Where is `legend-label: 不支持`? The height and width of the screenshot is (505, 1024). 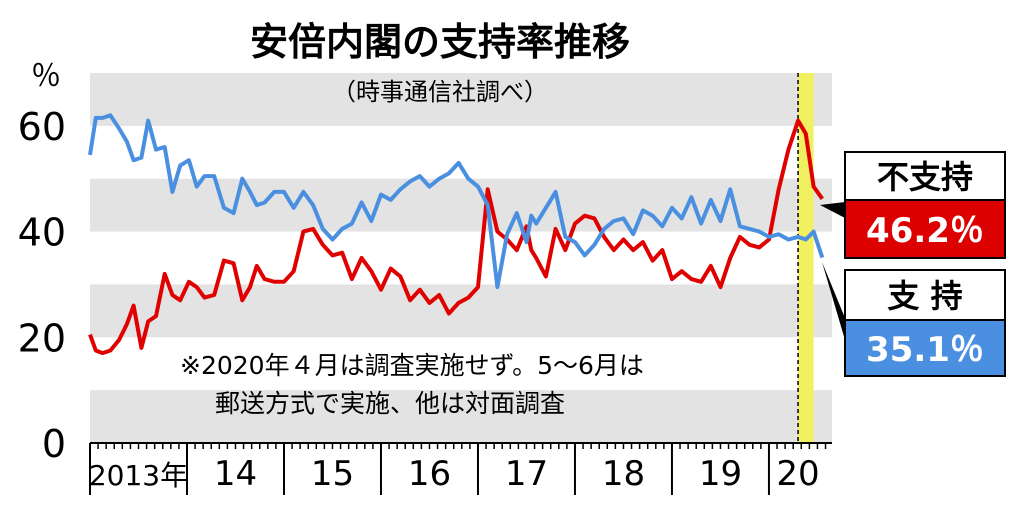
legend-label: 不支持 is located at coordinates (925, 177).